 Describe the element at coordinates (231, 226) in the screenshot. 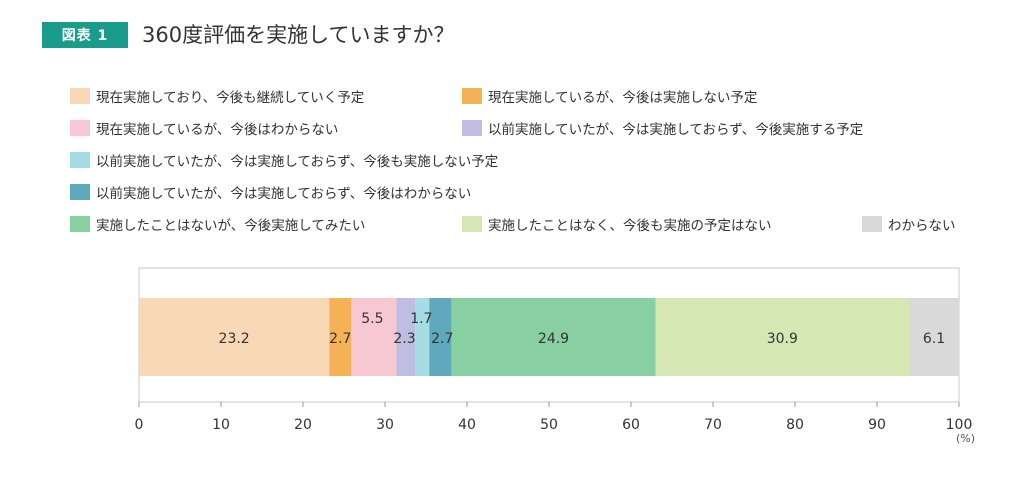

I see `legend-label: 実施したことはないが、今後実施してみたい` at that location.